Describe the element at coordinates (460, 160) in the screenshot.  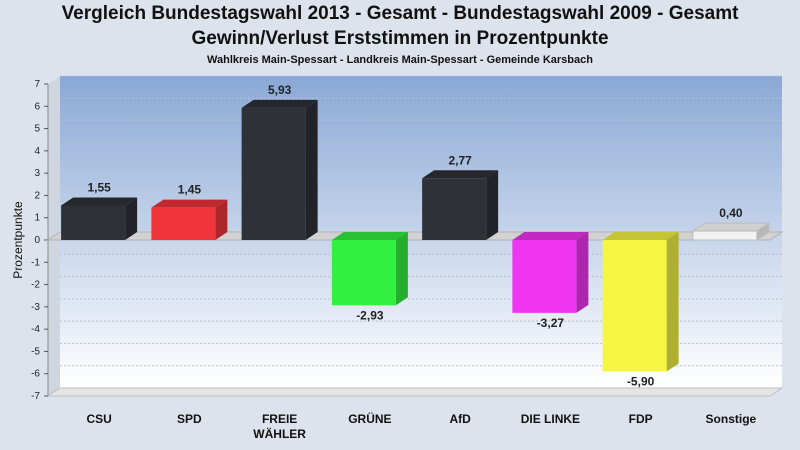
I see `data-label: 2,77` at that location.